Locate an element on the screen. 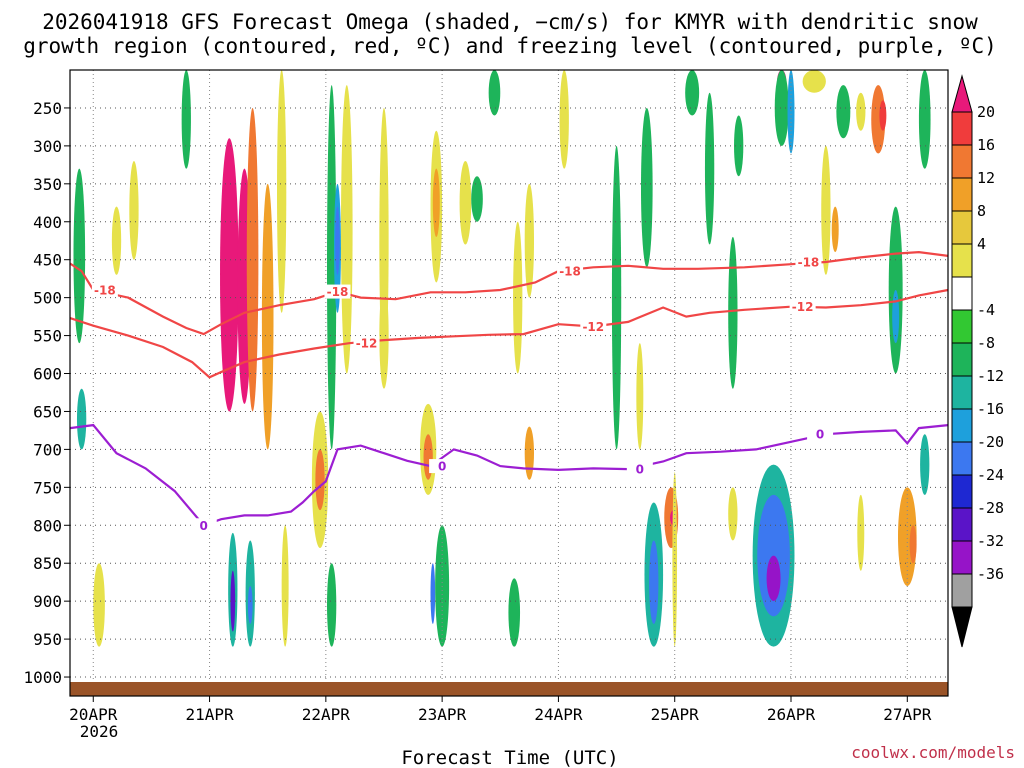 This screenshot has width=1024, height=768. x-year-label: 2026 is located at coordinates (99, 731).